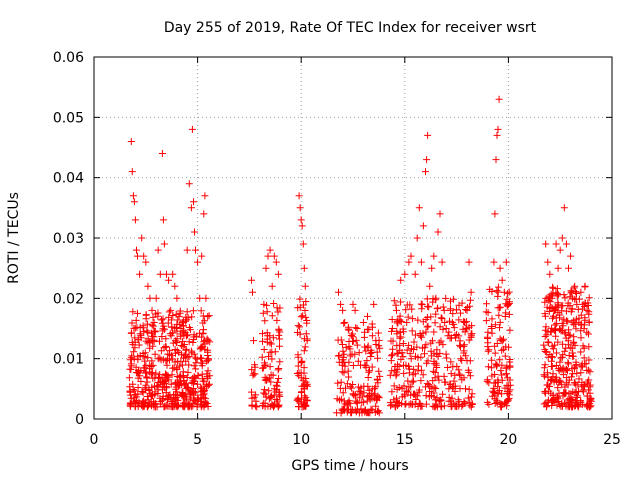 This screenshot has width=640, height=480. Describe the element at coordinates (79, 420) in the screenshot. I see `y-tick-label: 0` at that location.